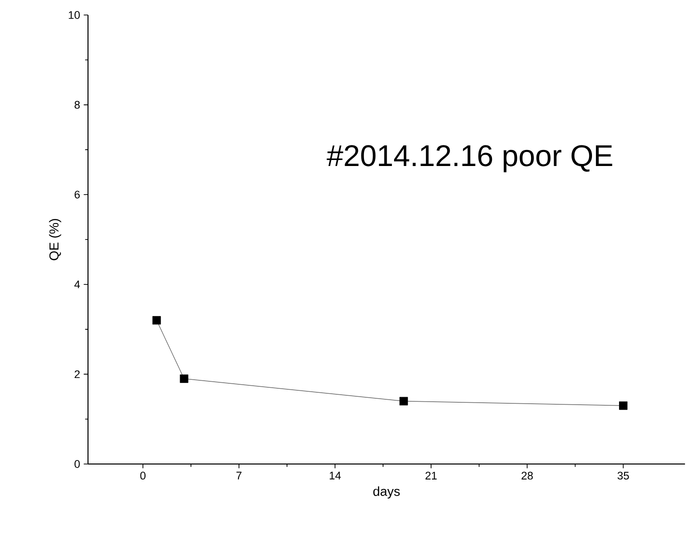  Describe the element at coordinates (77, 464) in the screenshot. I see `y-tick-label: 0` at that location.